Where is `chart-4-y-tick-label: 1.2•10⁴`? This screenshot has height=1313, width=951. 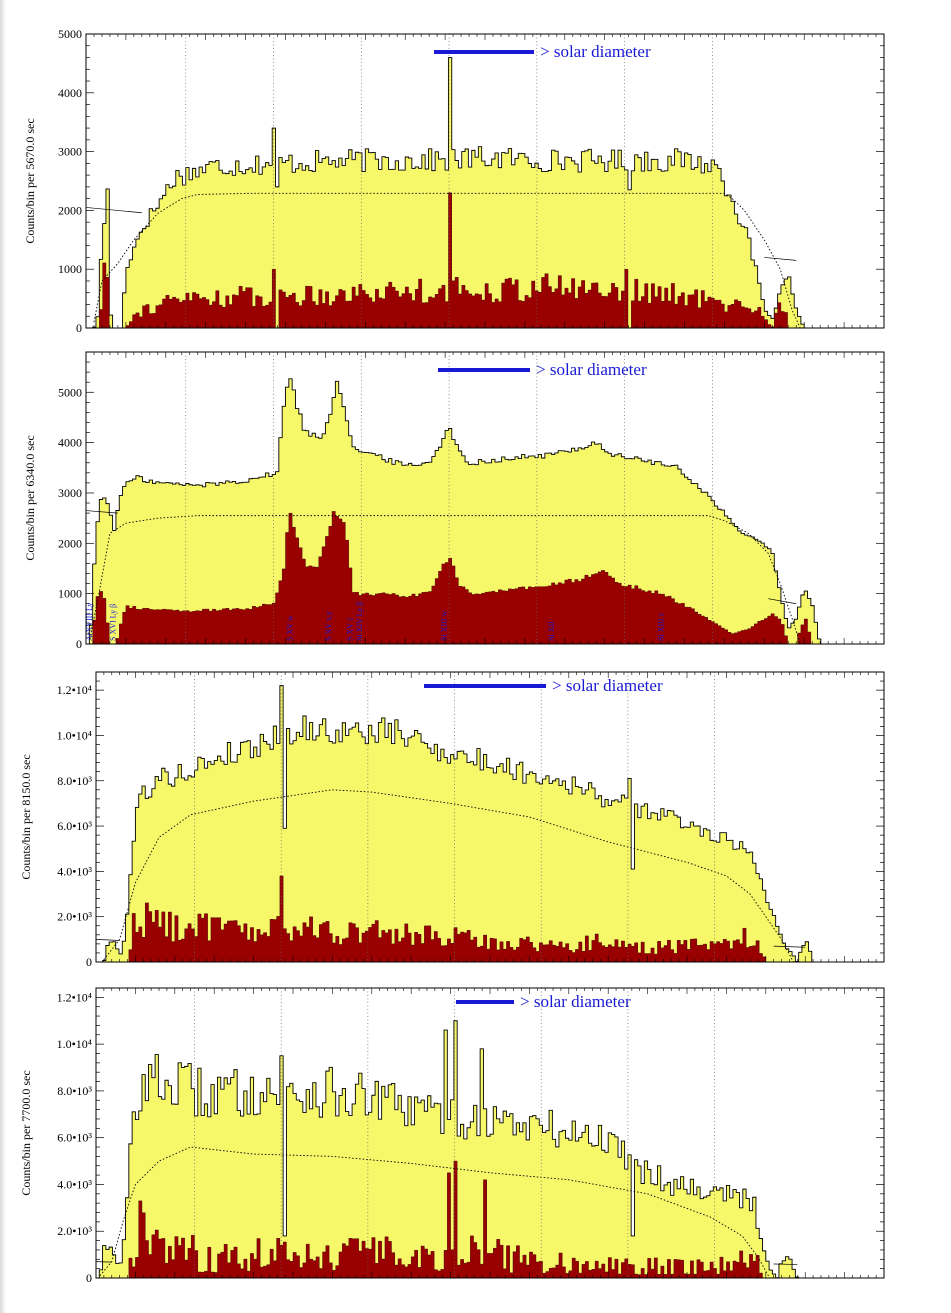 chart-4-y-tick-label: 1.2•10⁴ is located at coordinates (74, 997).